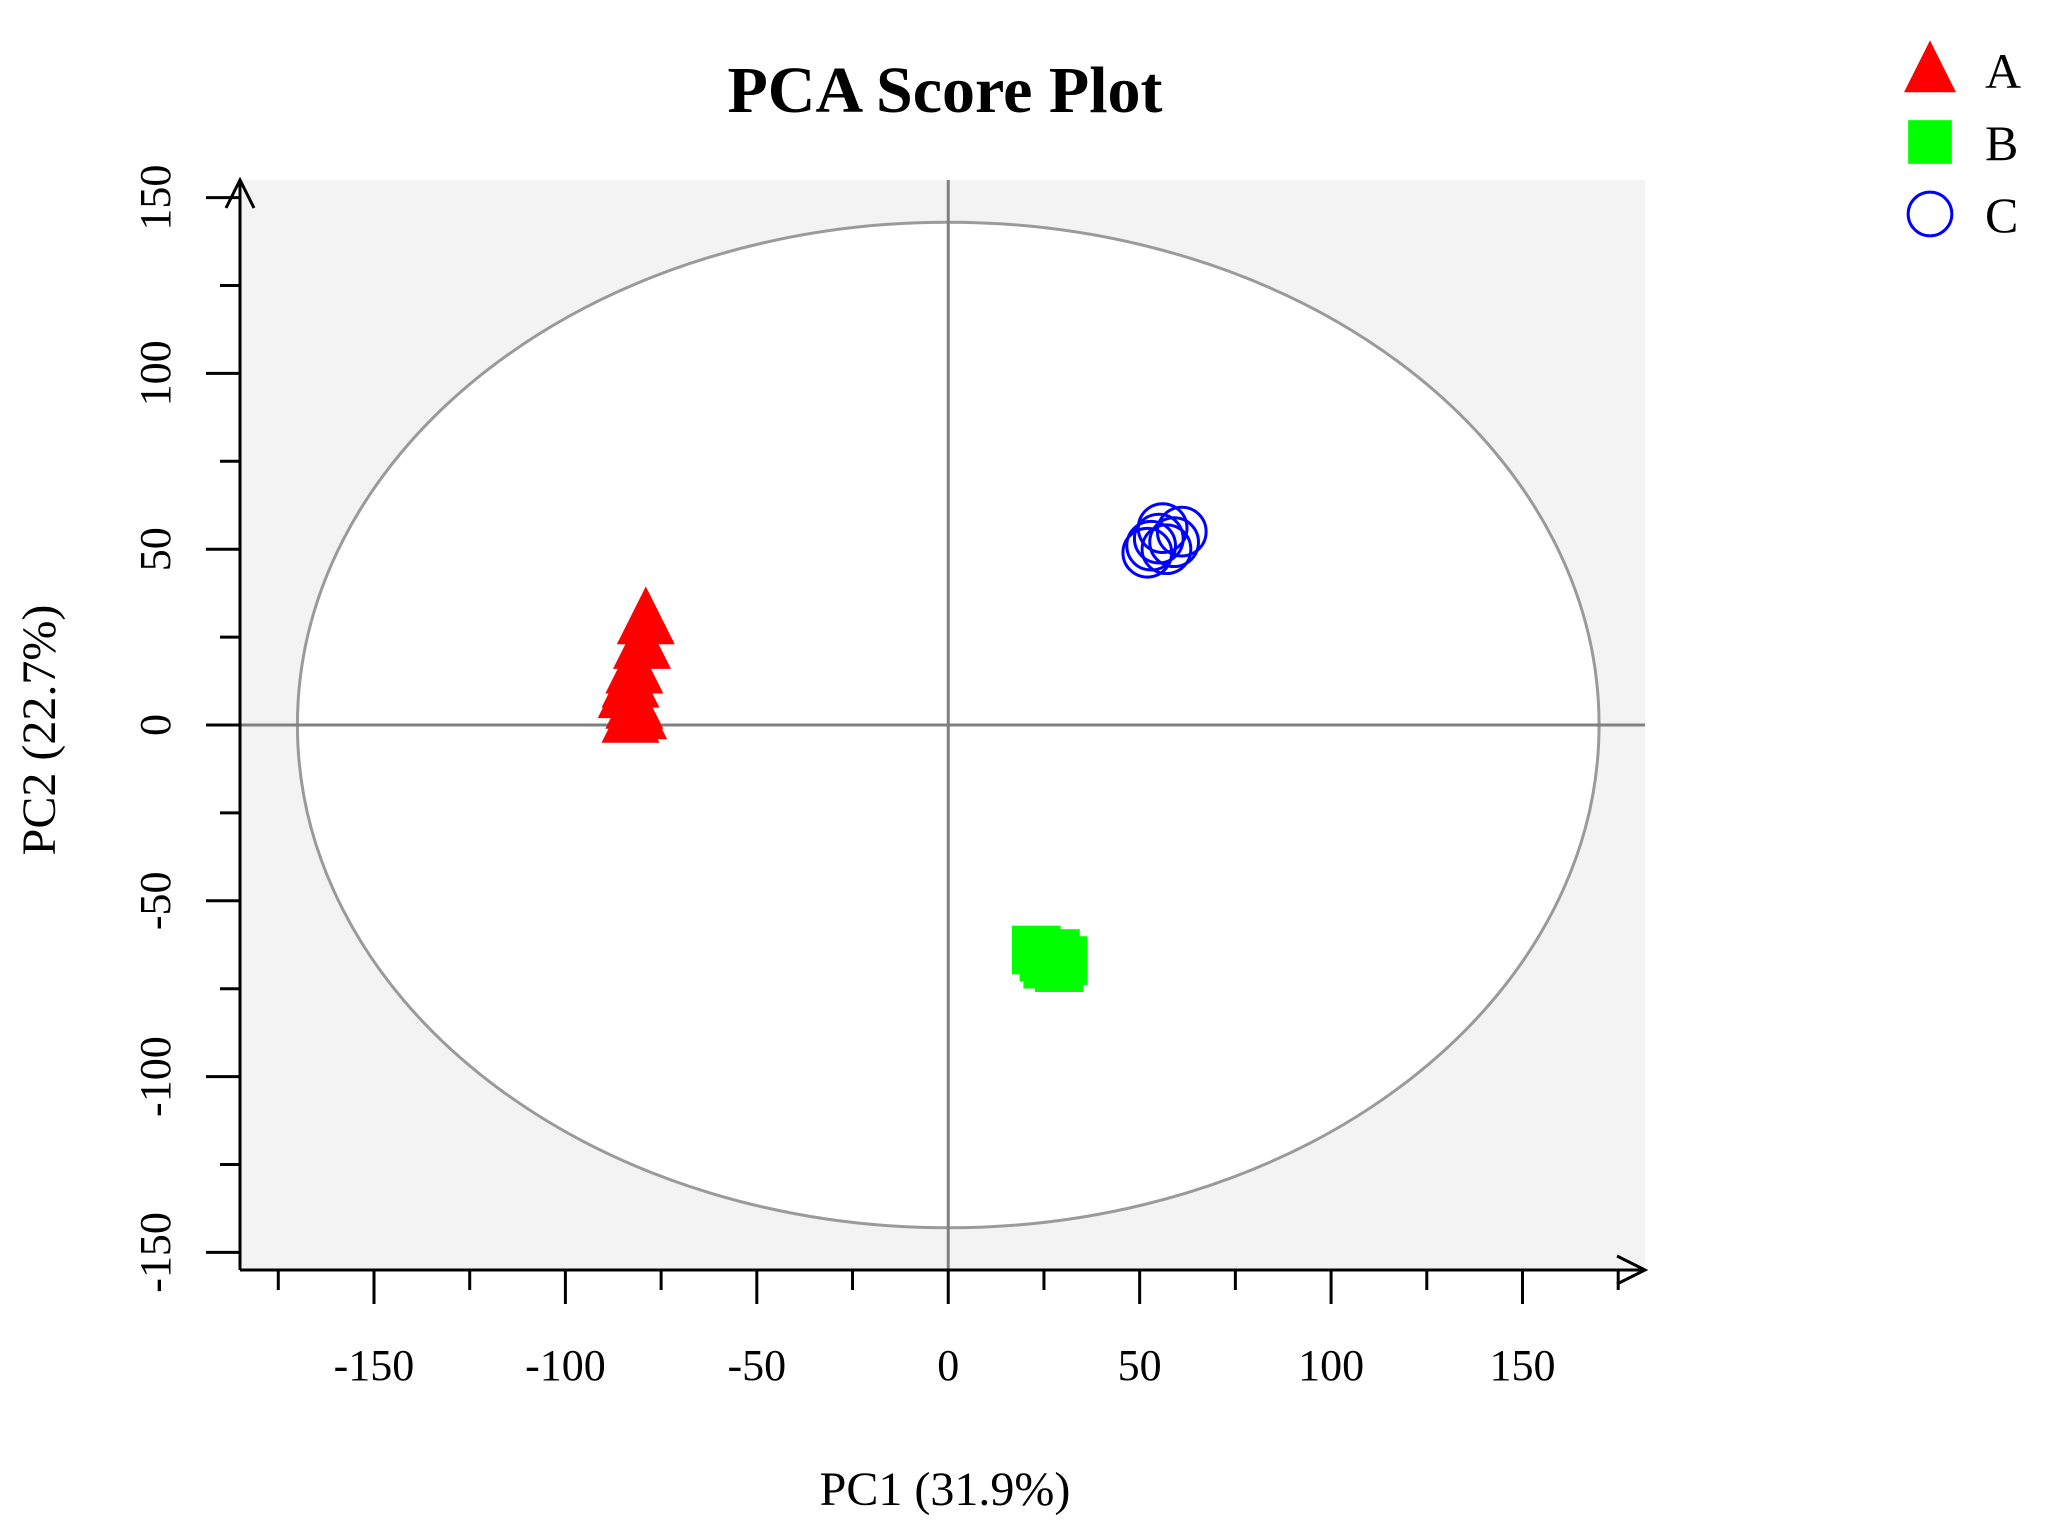 The image size is (2048, 1536). Describe the element at coordinates (1930, 66) in the screenshot. I see `legend-marker-A` at that location.